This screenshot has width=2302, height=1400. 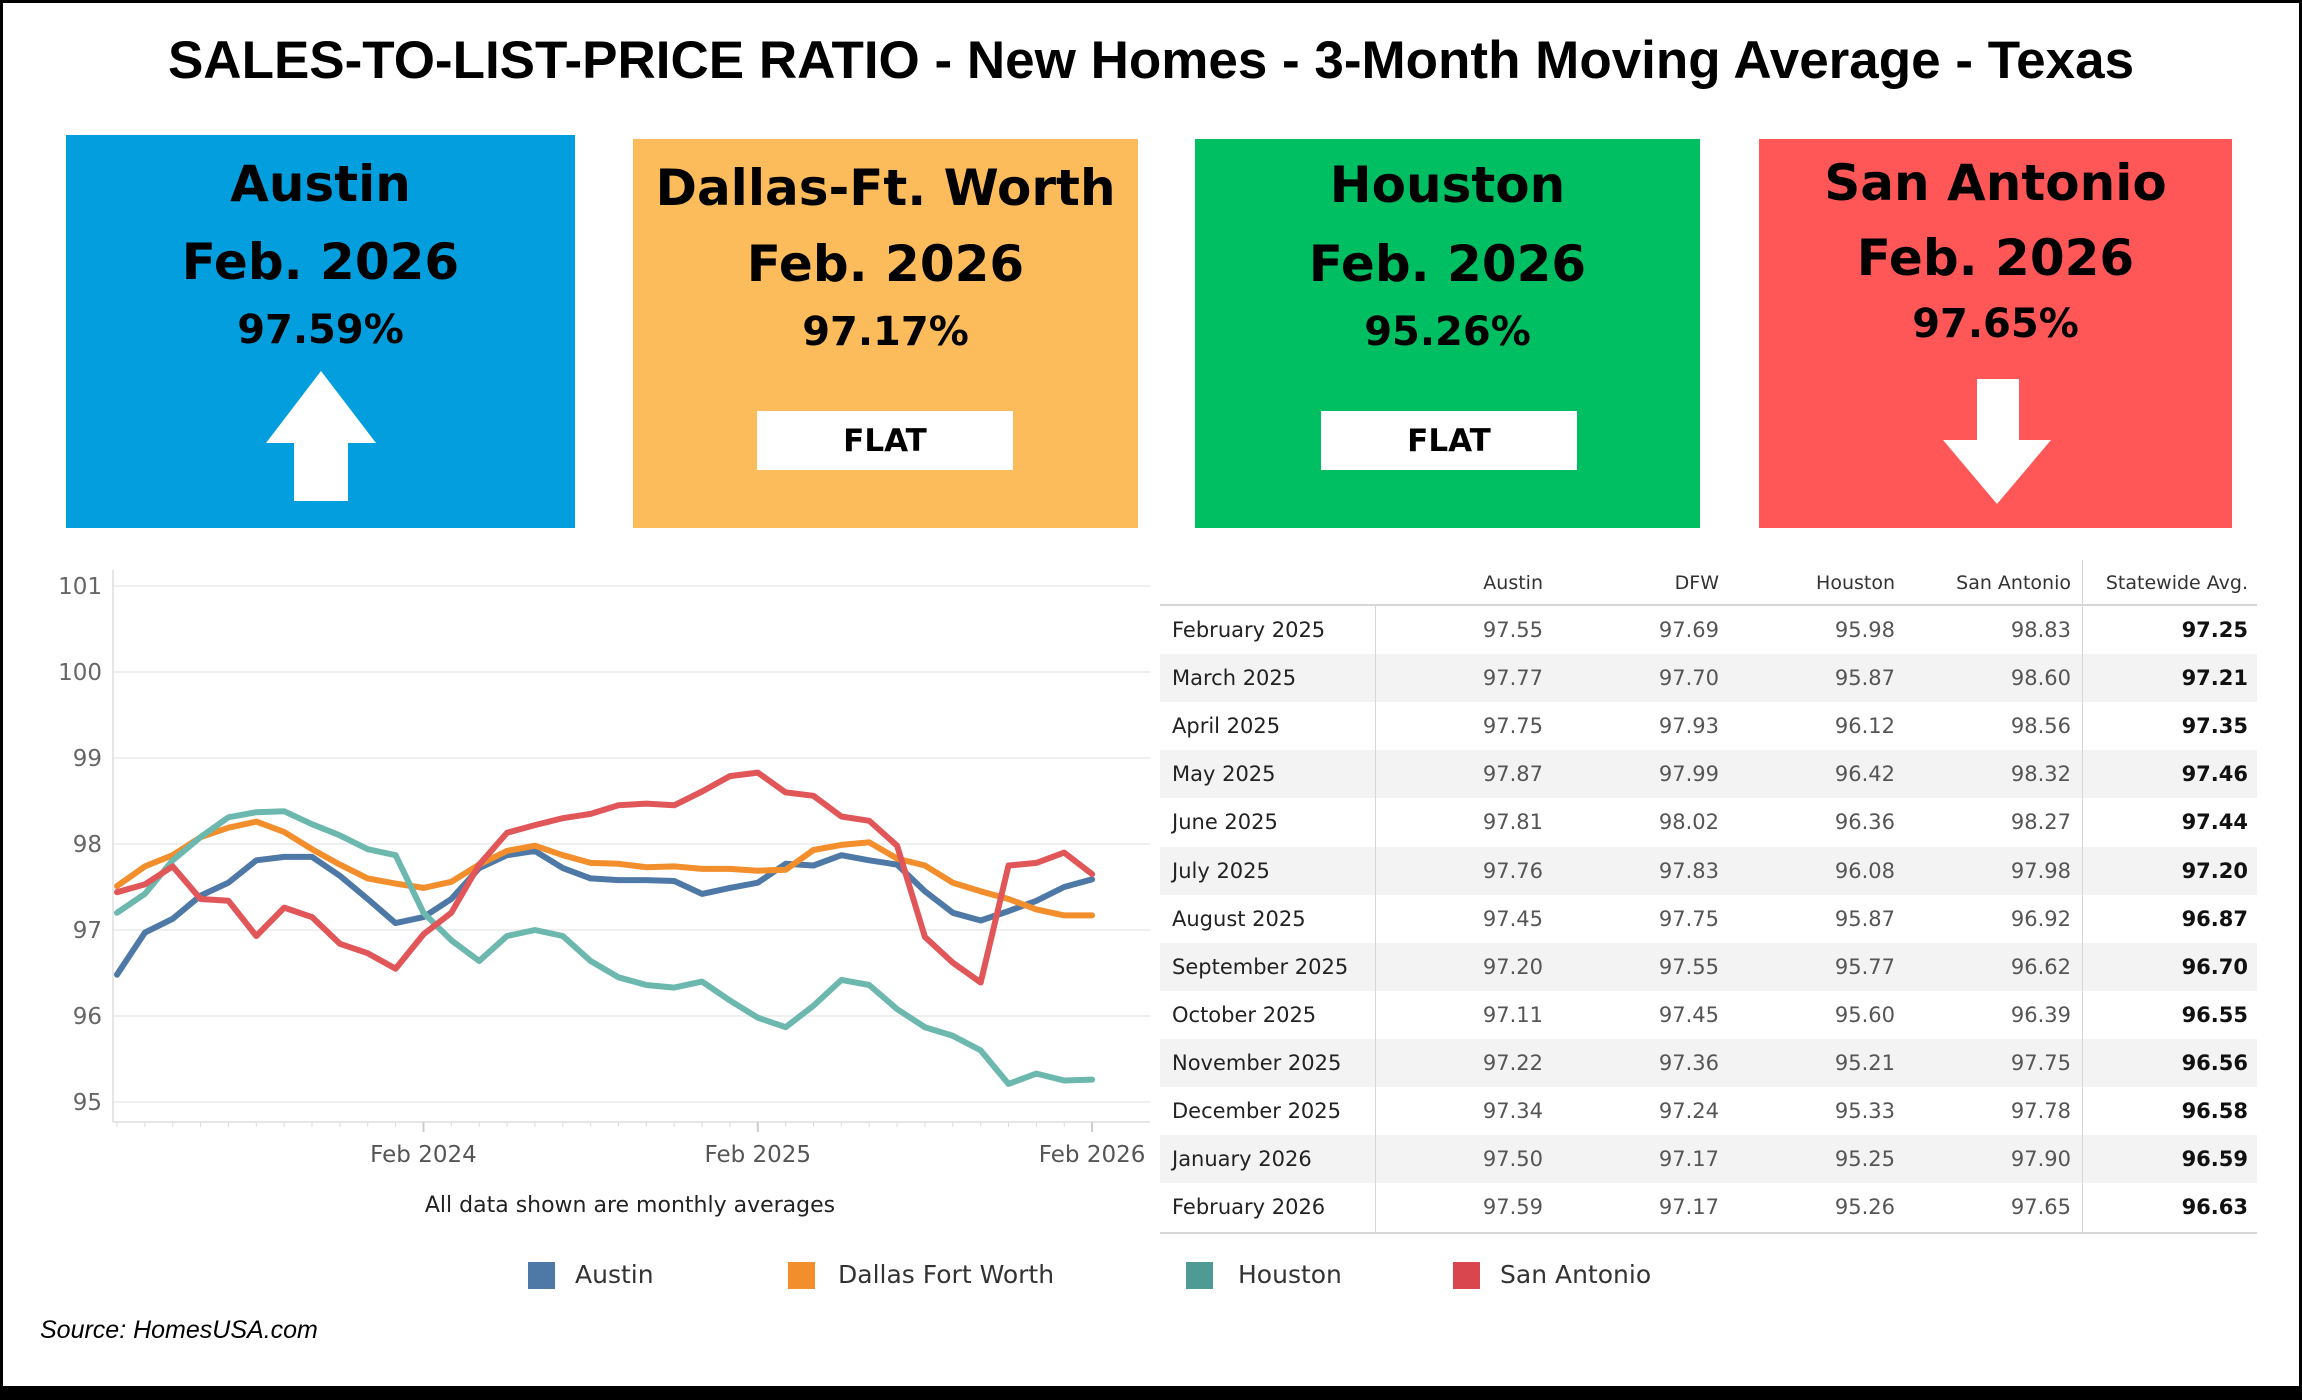 What do you see at coordinates (2214, 918) in the screenshot?
I see `table-cell: 96.87` at bounding box center [2214, 918].